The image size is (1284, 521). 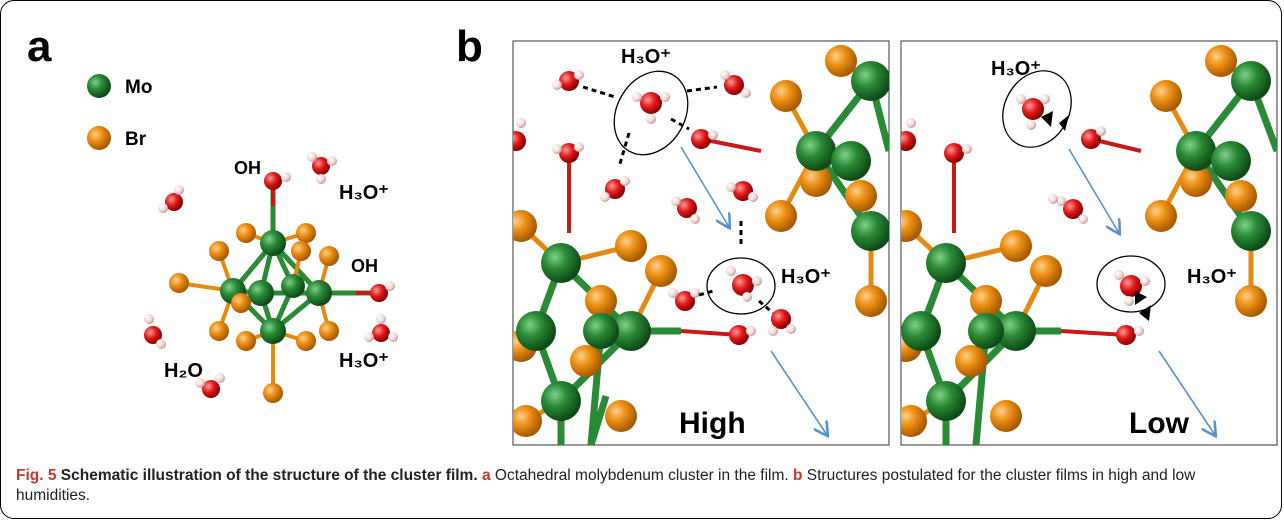 What do you see at coordinates (364, 193) in the screenshot?
I see `label-h3o-top: H₃O⁺` at bounding box center [364, 193].